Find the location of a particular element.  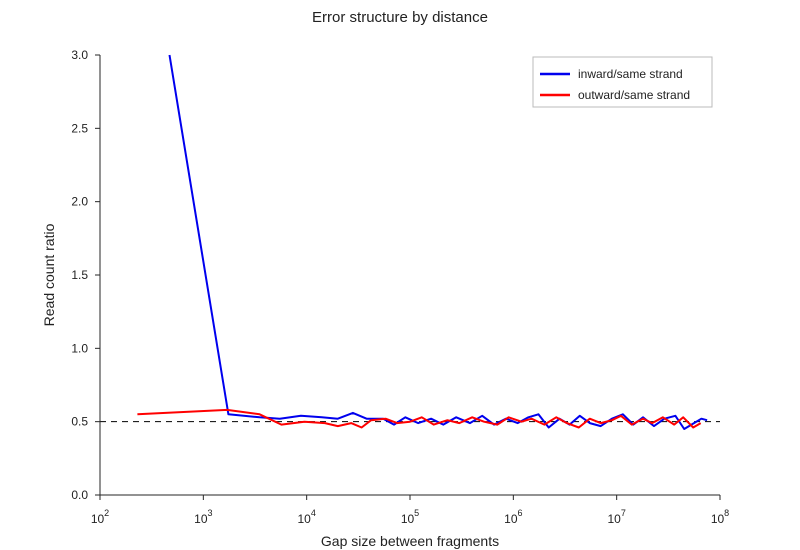

y-tick-label: 2.0 is located at coordinates (79, 202).